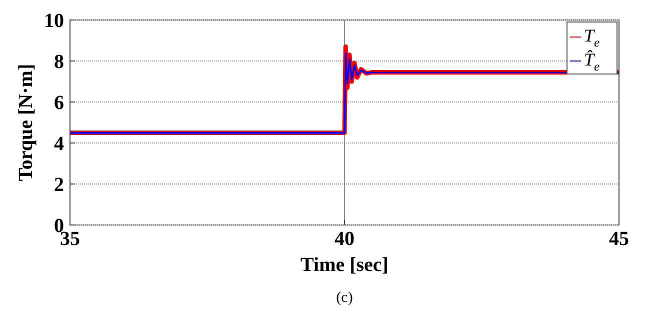 The width and height of the screenshot is (645, 326). What do you see at coordinates (344, 265) in the screenshot?
I see `x-axis-title: Time [sec]` at bounding box center [344, 265].